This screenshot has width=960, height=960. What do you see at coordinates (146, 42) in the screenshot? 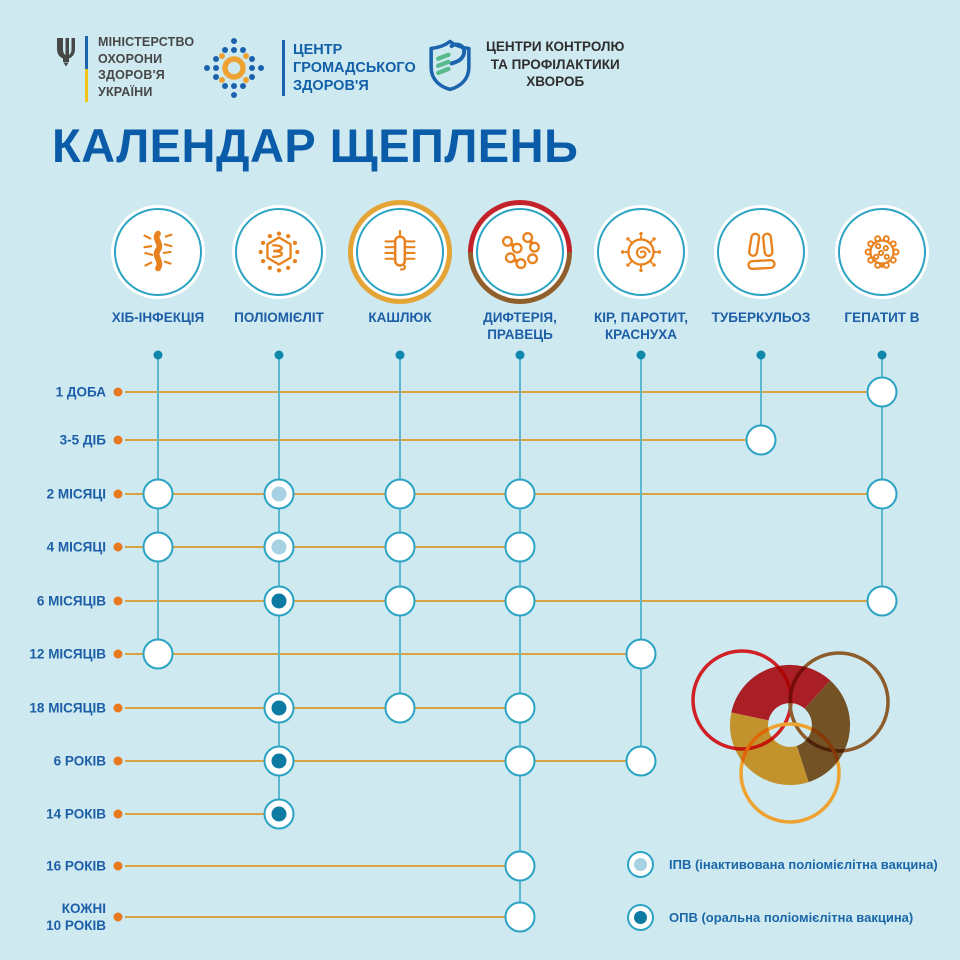
I see `moz-line: МІНІСТЕРСТВО` at bounding box center [146, 42].